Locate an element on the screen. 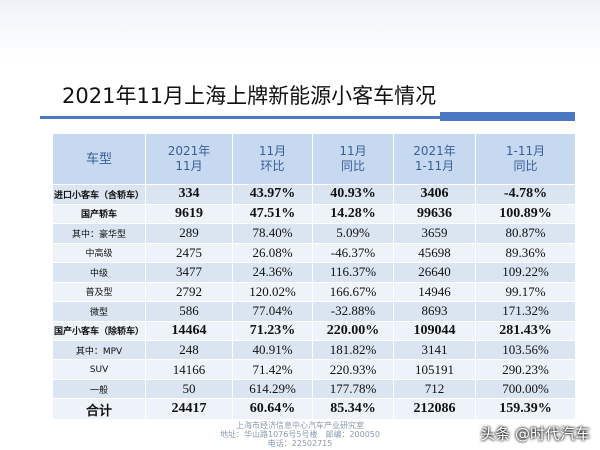 The width and height of the screenshot is (600, 450). header-cell: 11月 同比 is located at coordinates (353, 159).